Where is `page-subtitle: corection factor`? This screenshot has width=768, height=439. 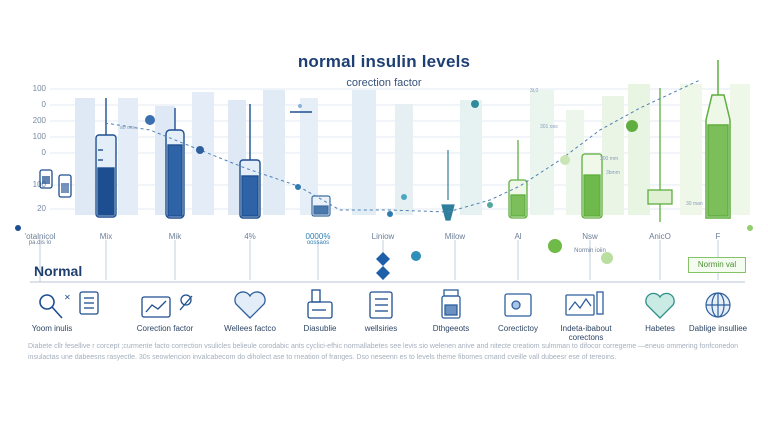
page-subtitle: corection factor is located at coordinates (384, 83).